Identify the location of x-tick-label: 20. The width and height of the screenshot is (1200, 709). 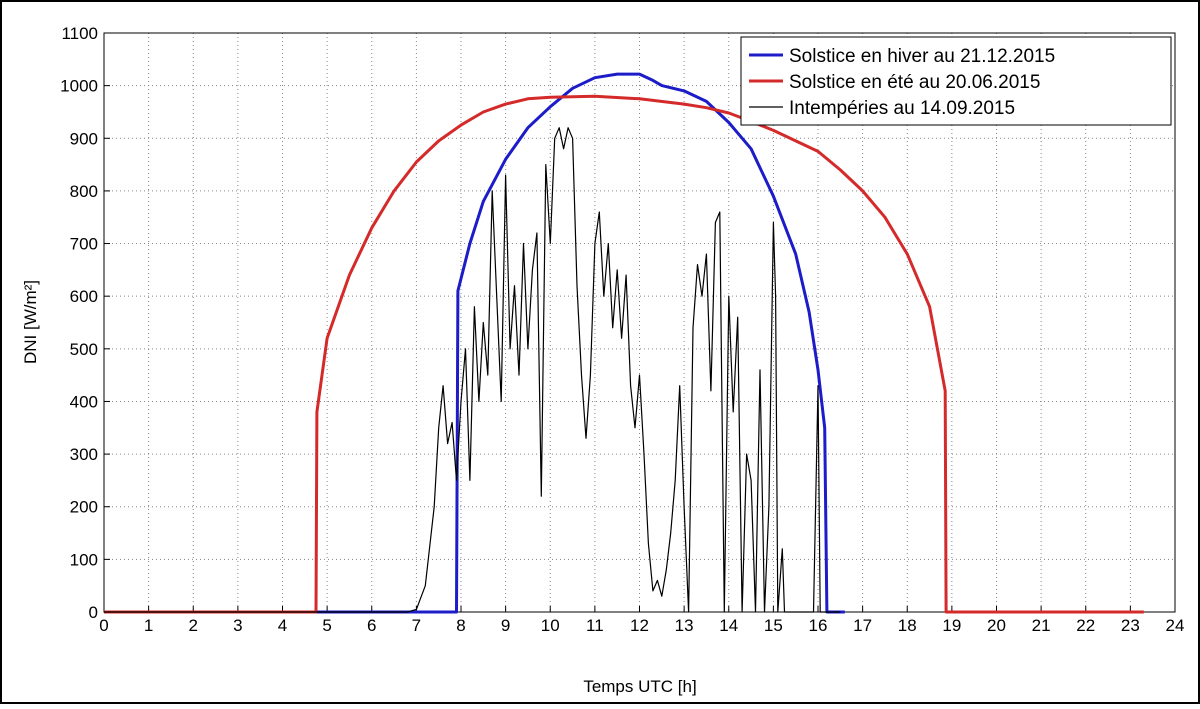
(996, 625).